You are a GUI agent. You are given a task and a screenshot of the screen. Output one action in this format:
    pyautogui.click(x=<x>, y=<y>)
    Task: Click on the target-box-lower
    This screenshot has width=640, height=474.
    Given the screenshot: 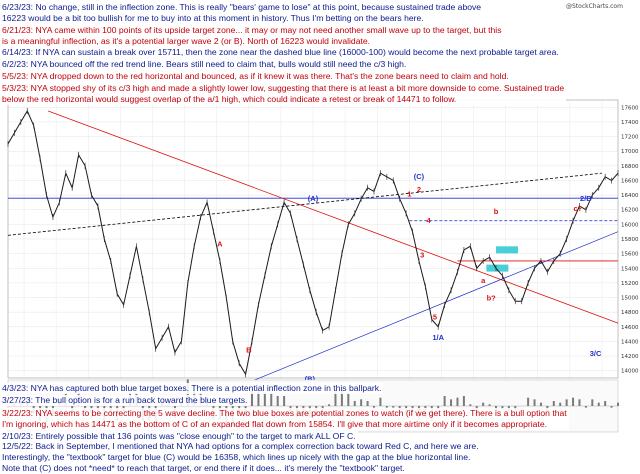 What is the action you would take?
    pyautogui.click(x=497, y=268)
    